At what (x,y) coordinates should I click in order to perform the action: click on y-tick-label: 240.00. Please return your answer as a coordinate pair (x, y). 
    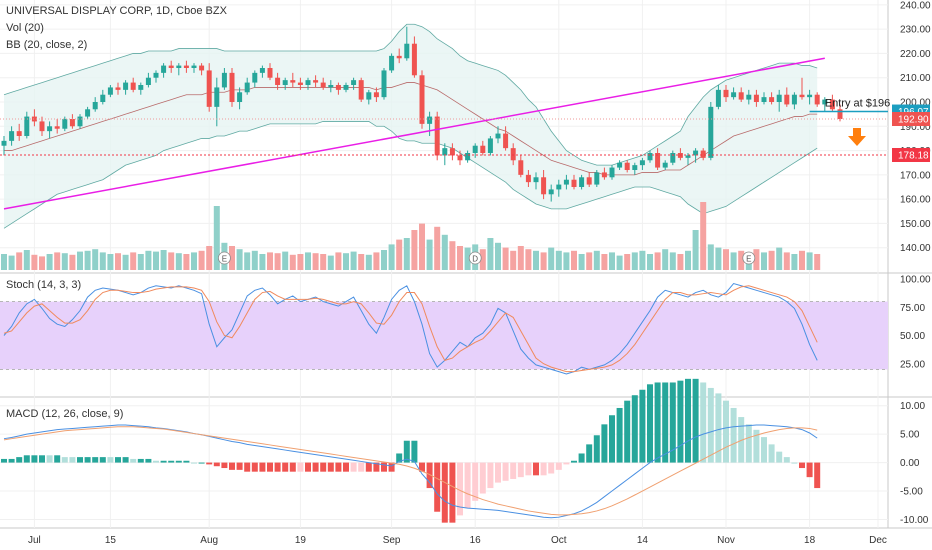
    Looking at the image, I should click on (915, 5).